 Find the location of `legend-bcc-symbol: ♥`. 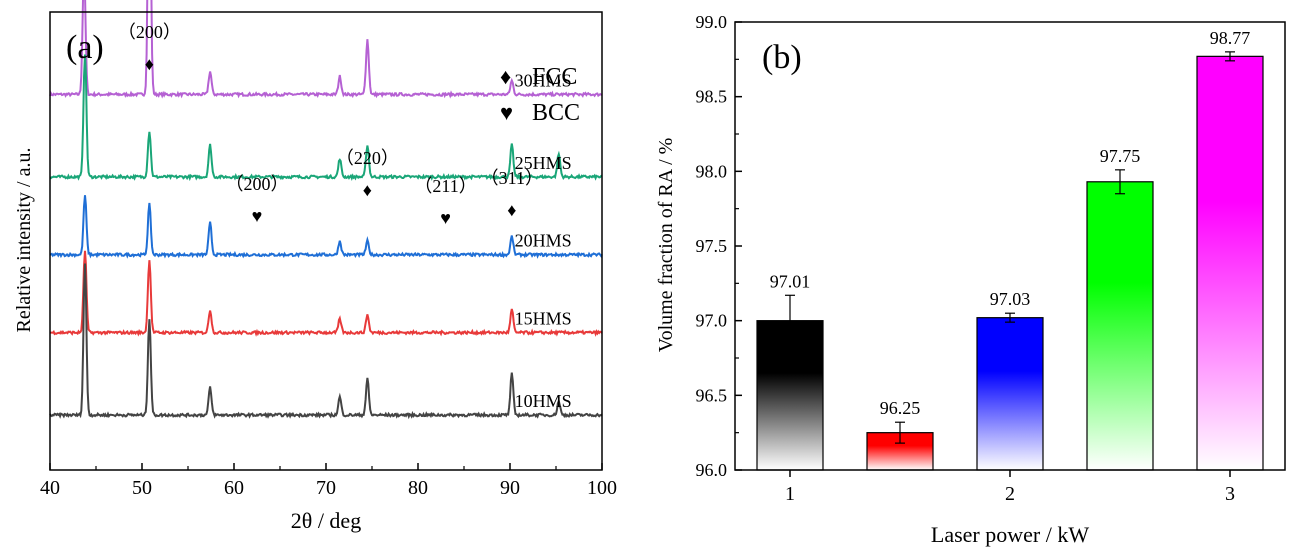

legend-bcc-symbol: ♥ is located at coordinates (506, 112).